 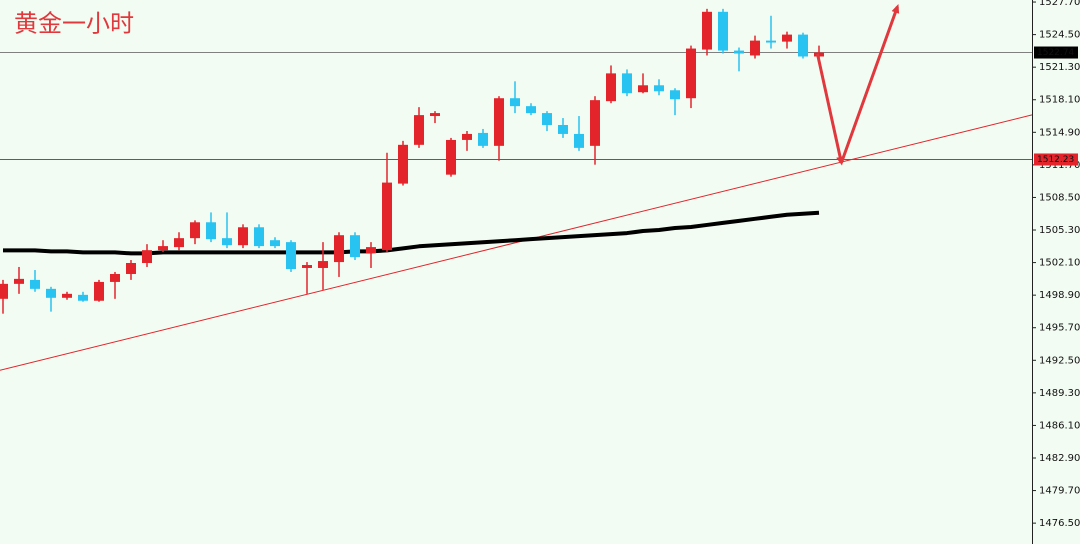 What do you see at coordinates (1059, 360) in the screenshot?
I see `y-tick-label: 1492.50` at bounding box center [1059, 360].